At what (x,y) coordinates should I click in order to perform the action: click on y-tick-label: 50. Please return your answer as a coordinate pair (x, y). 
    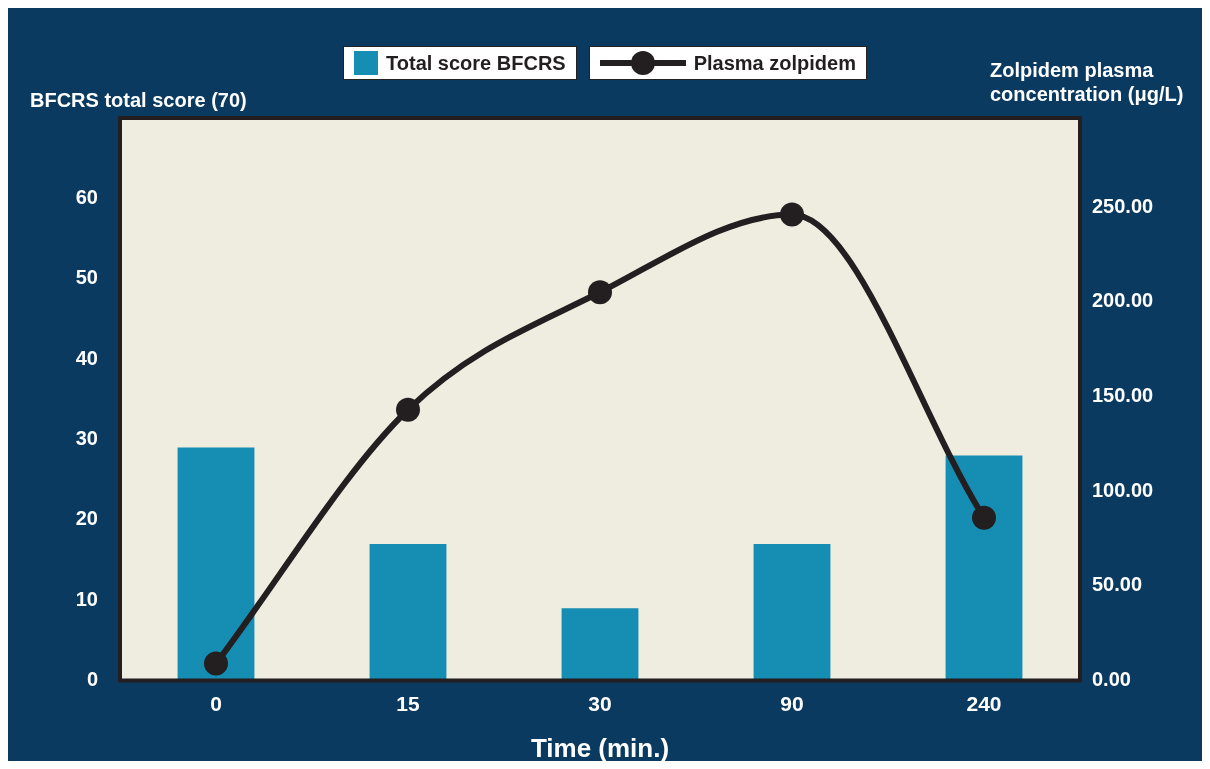
    Looking at the image, I should click on (86, 277).